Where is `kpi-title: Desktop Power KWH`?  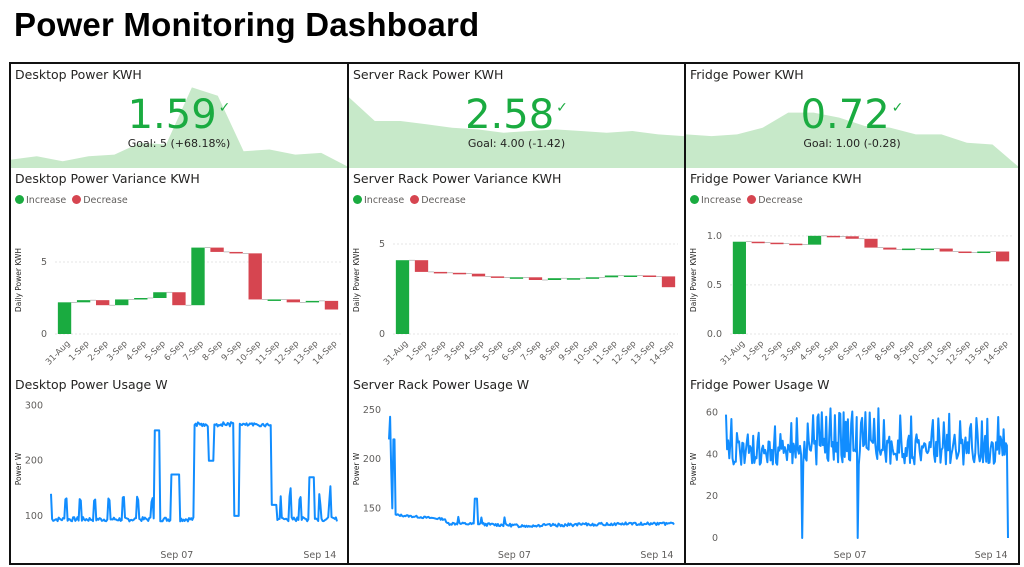 kpi-title: Desktop Power KWH is located at coordinates (78, 74).